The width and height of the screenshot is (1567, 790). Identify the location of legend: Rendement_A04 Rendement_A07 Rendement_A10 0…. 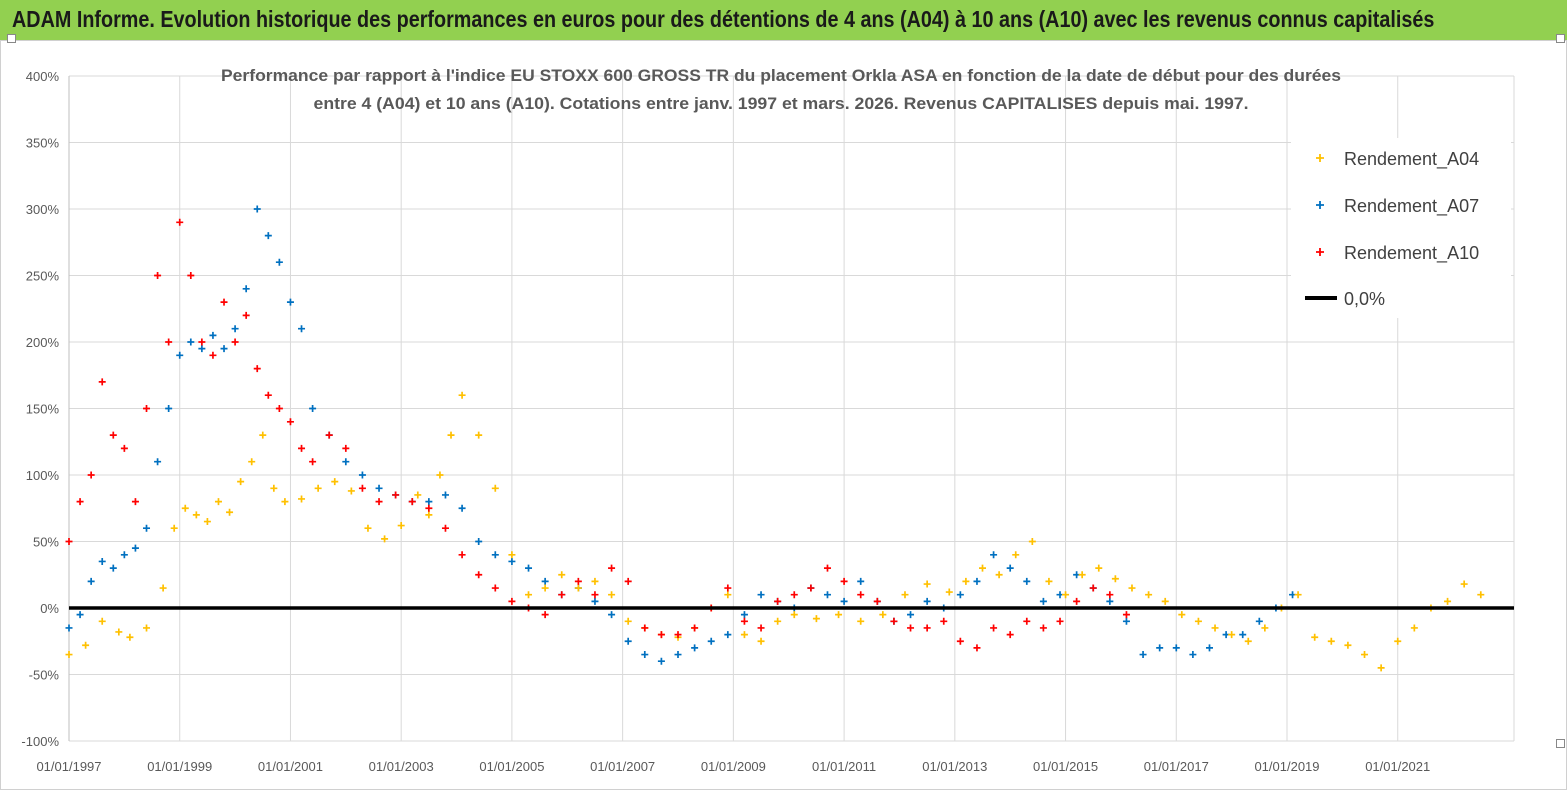
(1401, 228).